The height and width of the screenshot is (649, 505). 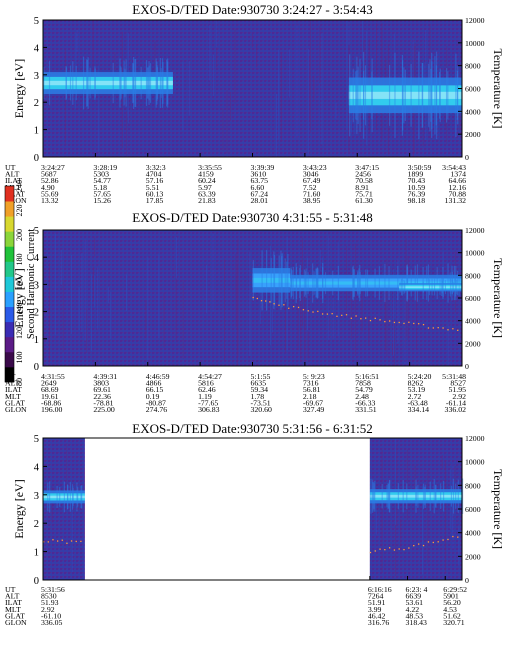 What do you see at coordinates (50, 389) in the screenshot?
I see `table-cell: 68.69` at bounding box center [50, 389].